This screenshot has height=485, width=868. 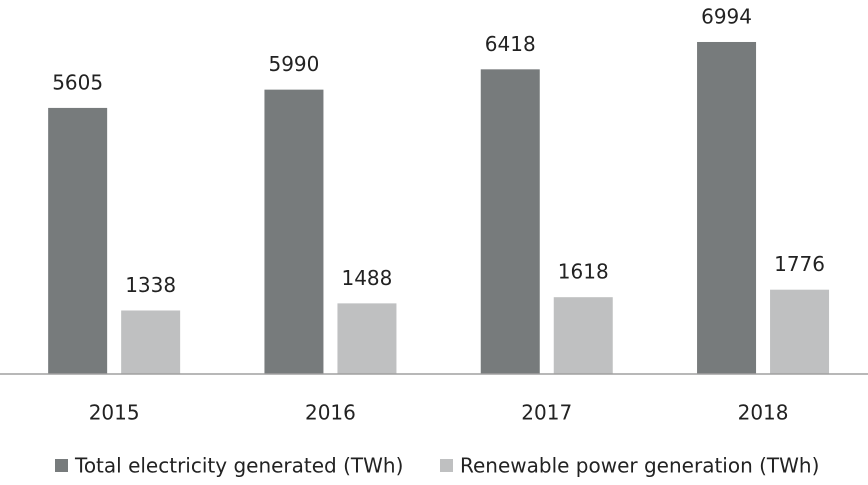 I want to click on x-tick-label: 2018, so click(x=763, y=413).